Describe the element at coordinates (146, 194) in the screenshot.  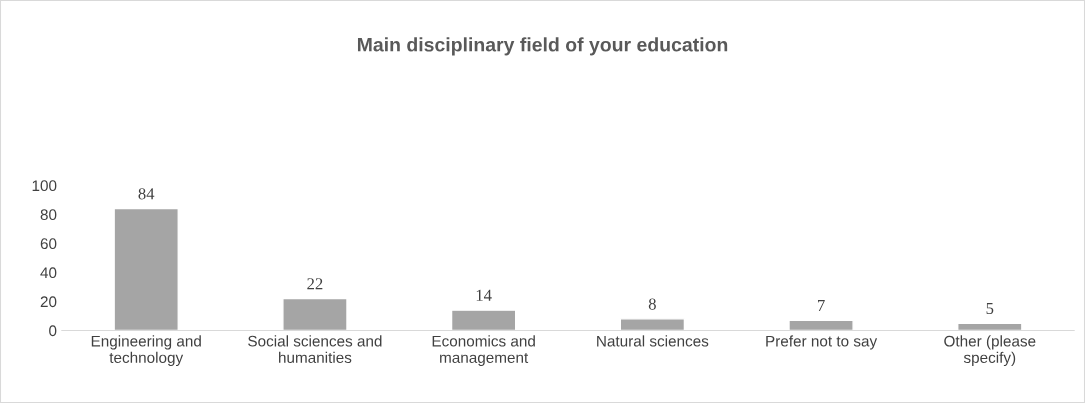
I see `data-label: 84` at that location.